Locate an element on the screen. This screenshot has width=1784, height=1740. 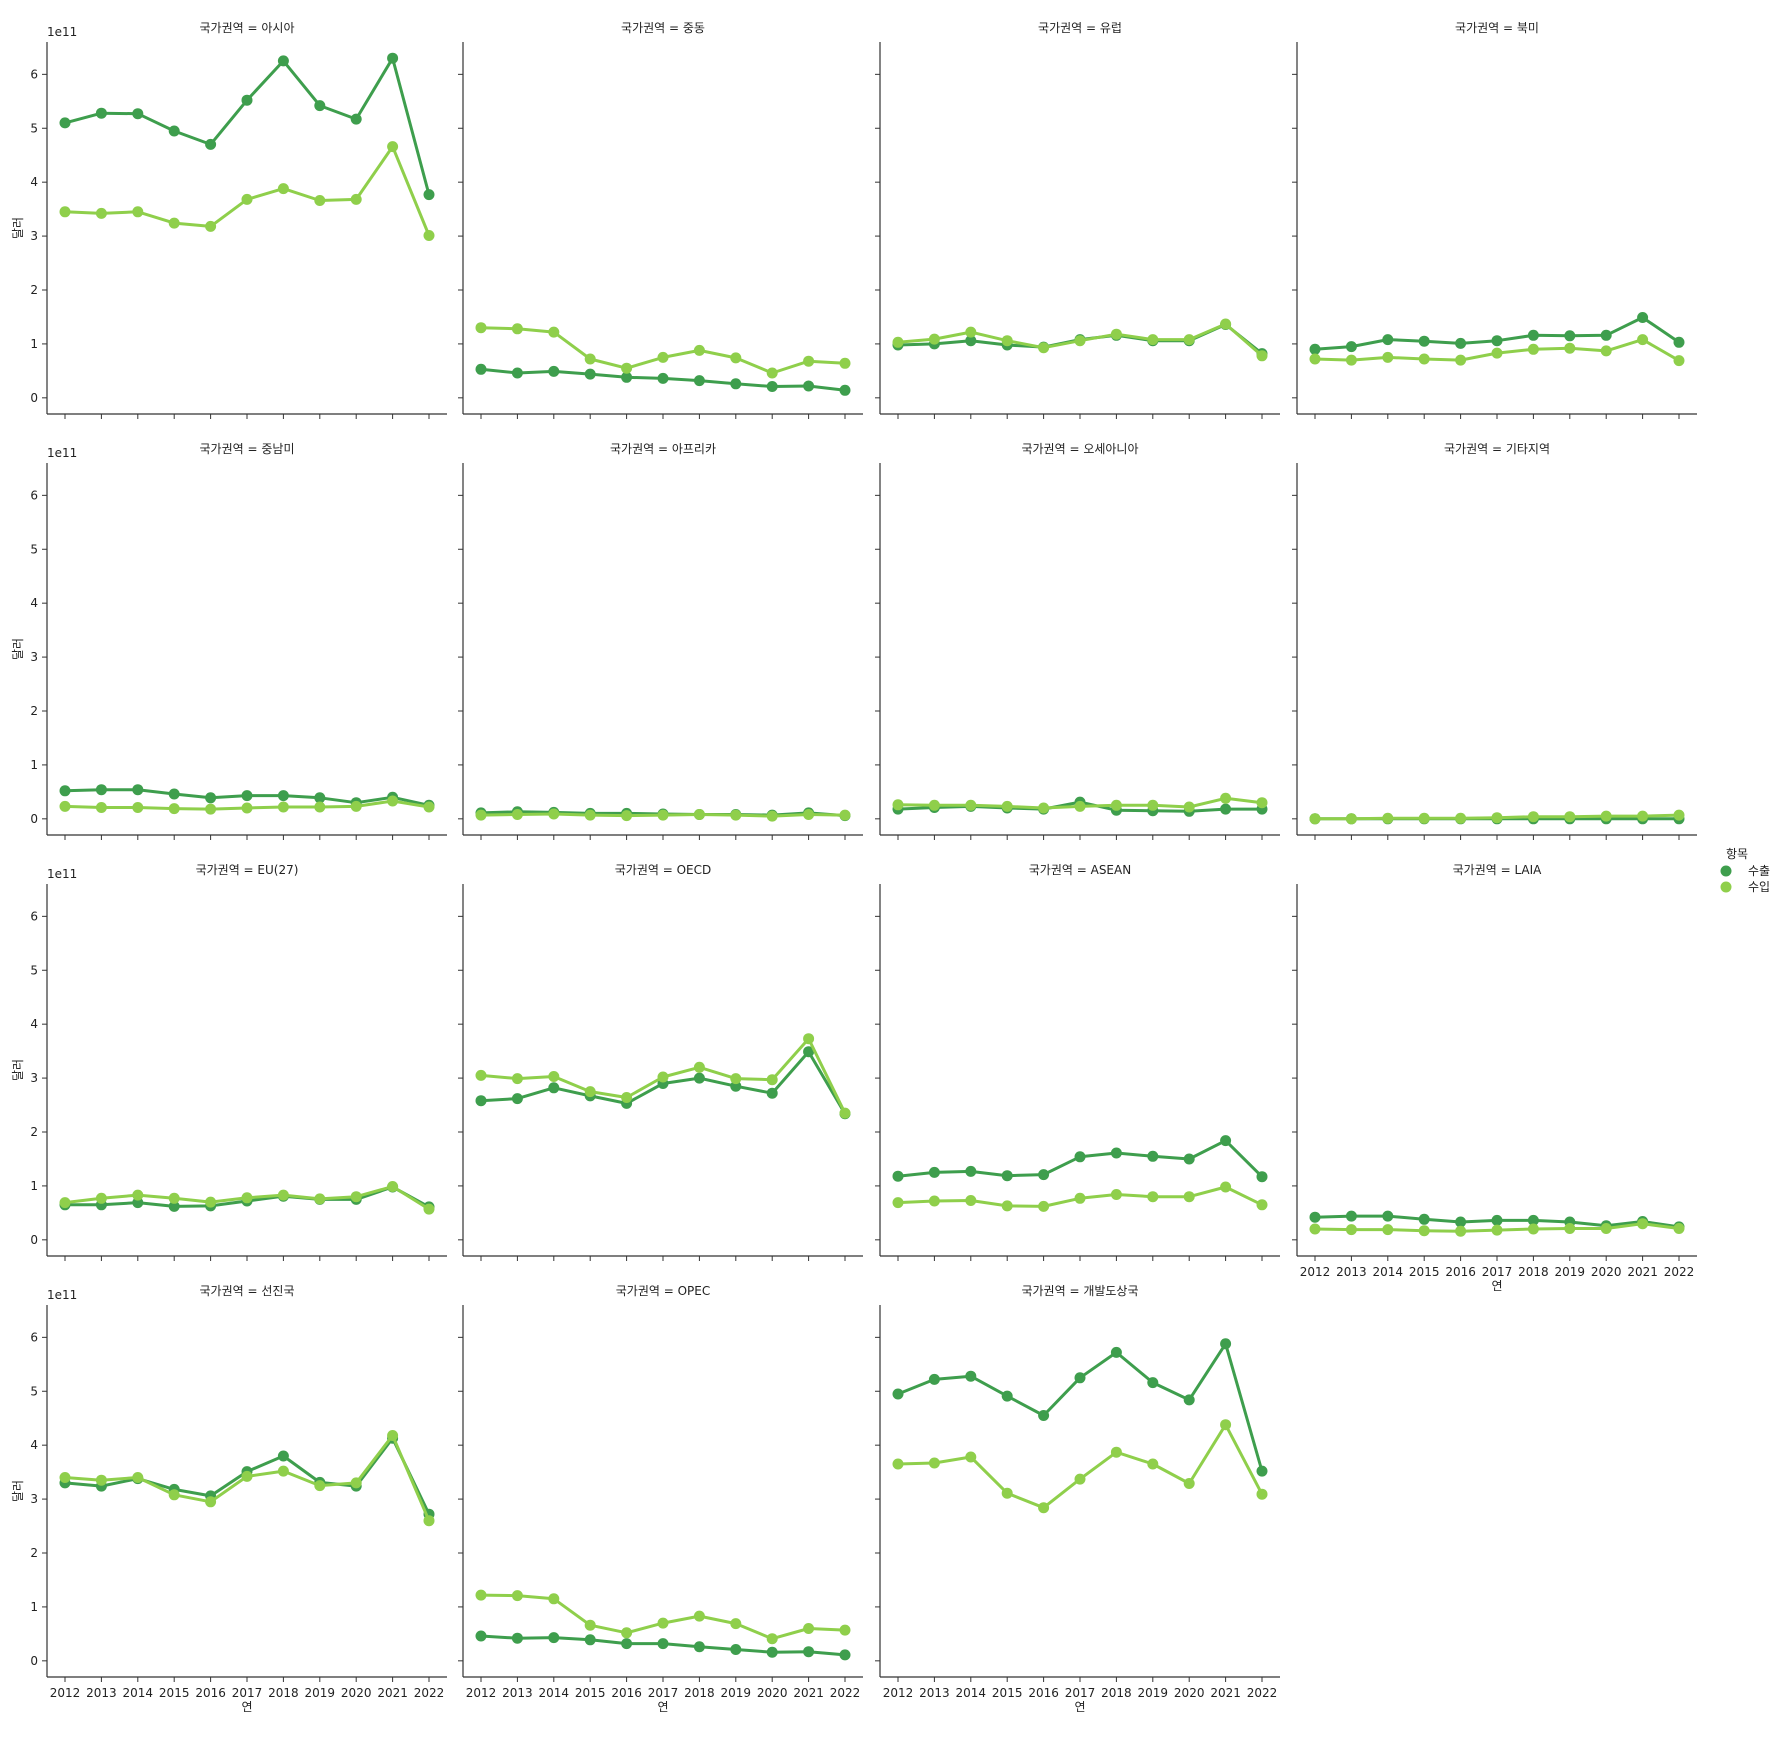
panel-title: 국가권역 = 아시아 is located at coordinates (247, 28).